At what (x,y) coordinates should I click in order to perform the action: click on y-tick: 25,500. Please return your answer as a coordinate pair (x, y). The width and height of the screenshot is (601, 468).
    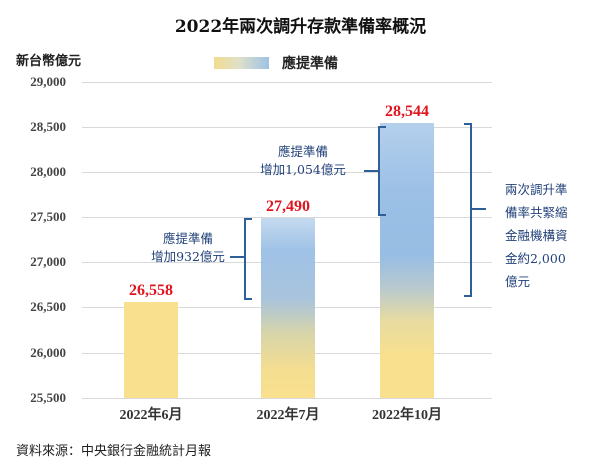
    Looking at the image, I should click on (48, 397).